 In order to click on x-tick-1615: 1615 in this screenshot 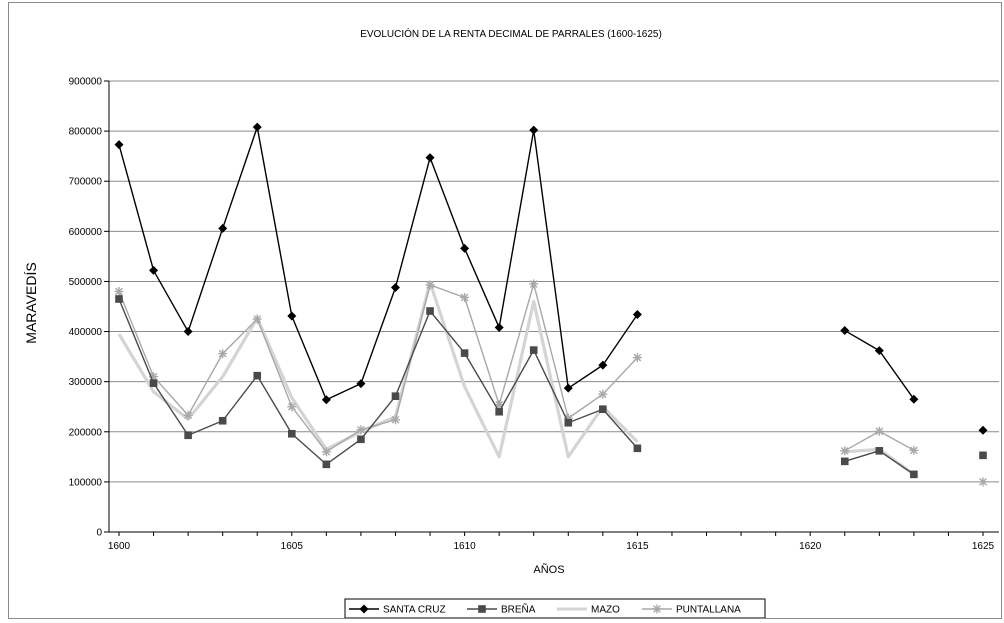, I will do `click(637, 546)`.